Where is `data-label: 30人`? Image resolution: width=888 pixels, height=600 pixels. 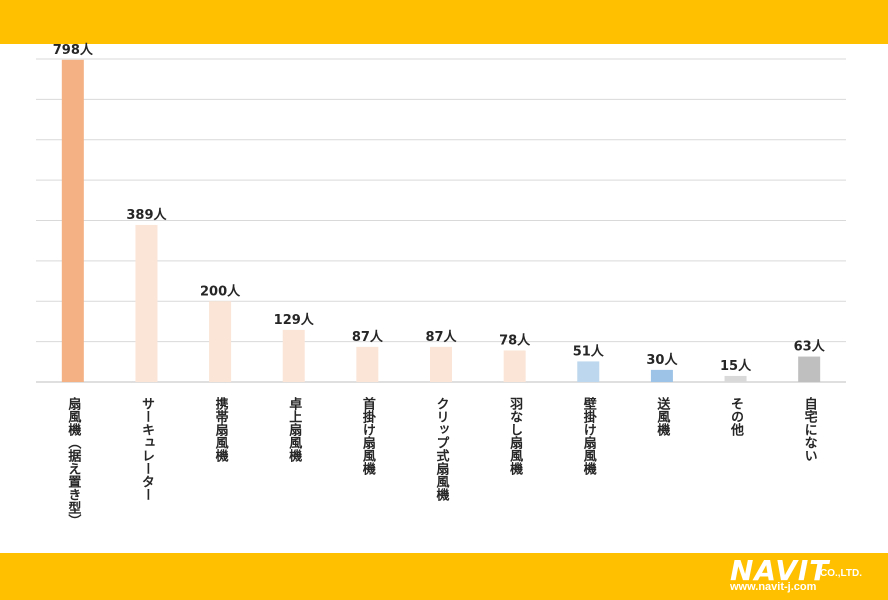 data-label: 30人 is located at coordinates (662, 360).